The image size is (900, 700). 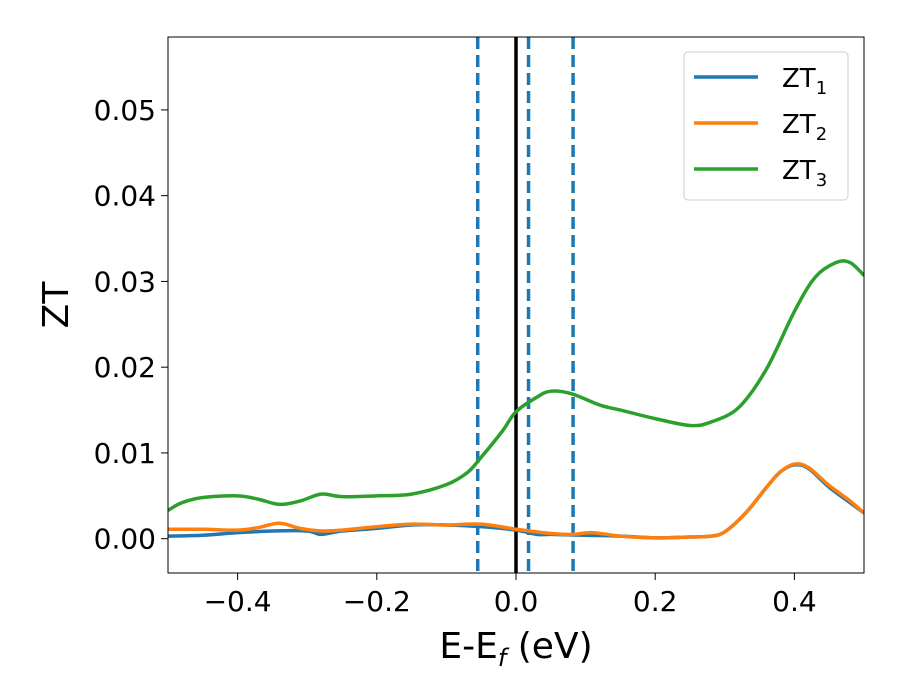 I want to click on vertical-lines, so click(x=525, y=305).